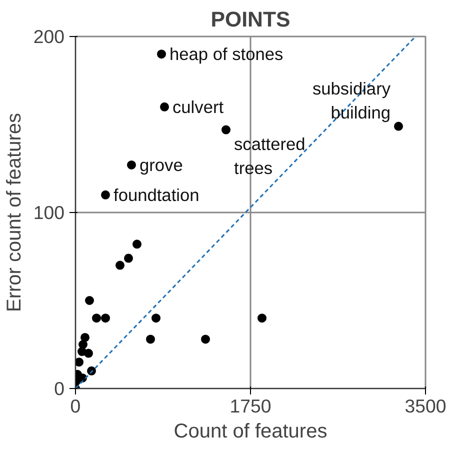  Describe the element at coordinates (227, 54) in the screenshot. I see `annotation: heap of stones` at that location.